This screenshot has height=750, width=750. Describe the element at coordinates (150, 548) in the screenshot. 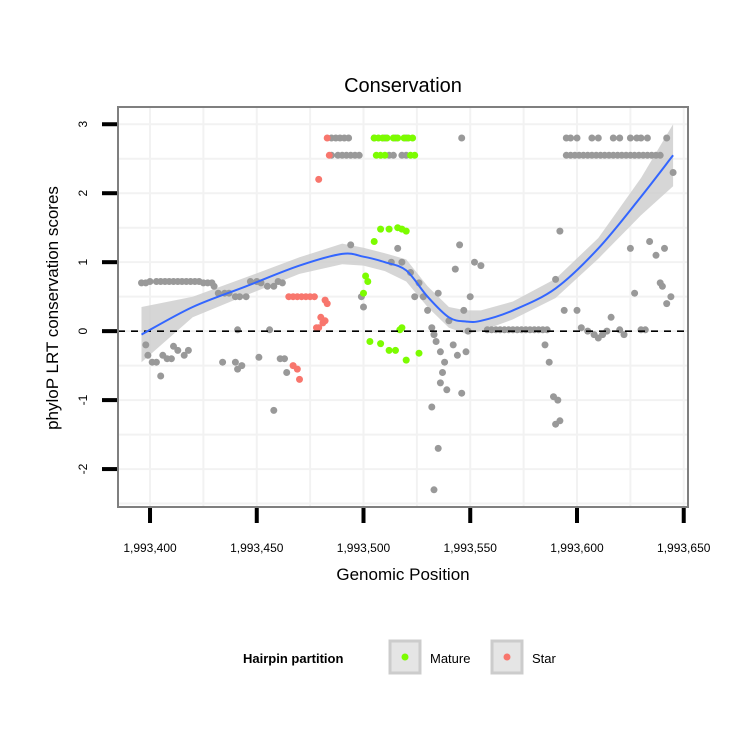

I see `x-tick-label: 1,993,400` at that location.